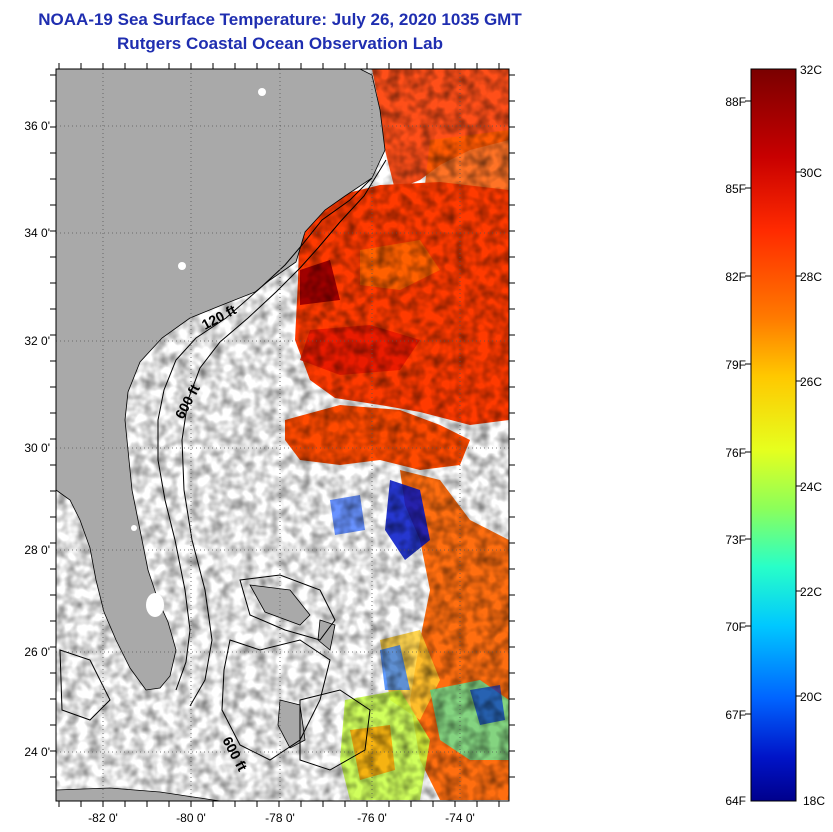  What do you see at coordinates (811, 70) in the screenshot?
I see `celsius-label: 32C` at bounding box center [811, 70].